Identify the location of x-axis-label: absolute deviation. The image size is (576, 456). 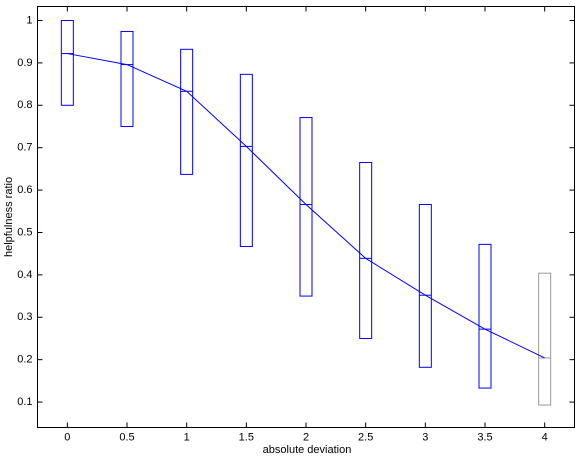
(307, 450).